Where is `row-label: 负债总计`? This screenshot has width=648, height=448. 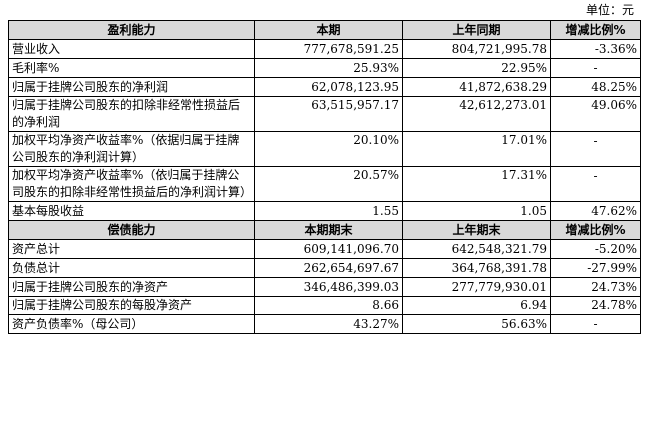 row-label: 负债总计 is located at coordinates (131, 268).